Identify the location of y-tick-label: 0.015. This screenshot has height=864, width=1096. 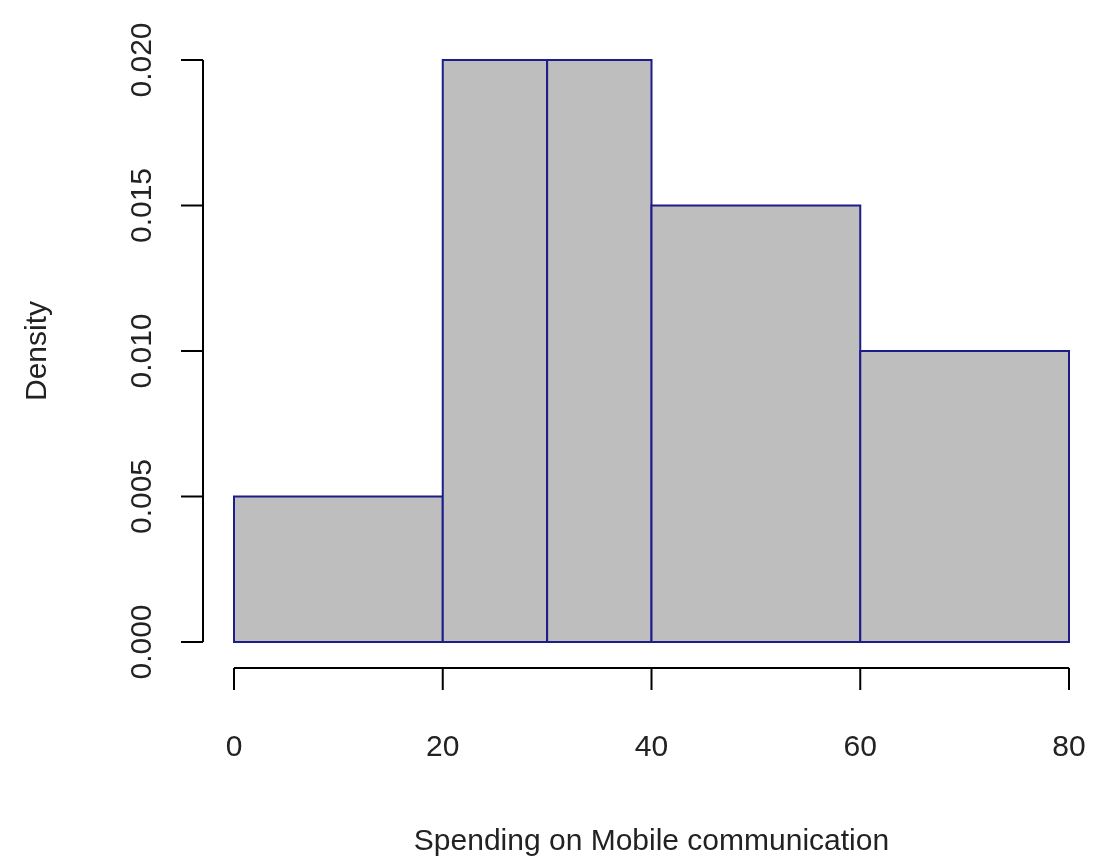
(140, 205).